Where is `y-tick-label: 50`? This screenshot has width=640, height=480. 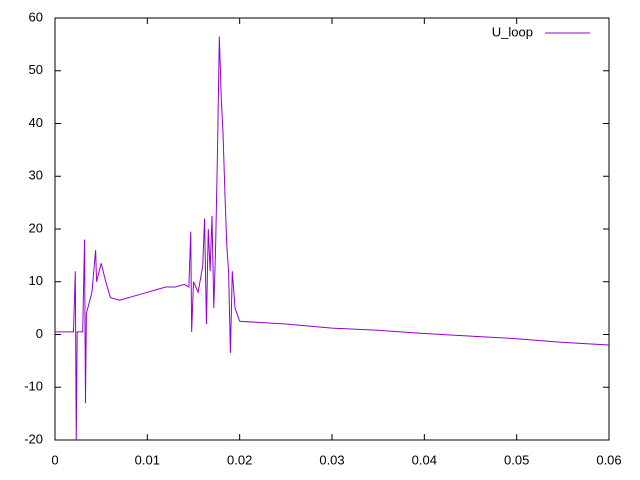 y-tick-label: 50 is located at coordinates (36, 69).